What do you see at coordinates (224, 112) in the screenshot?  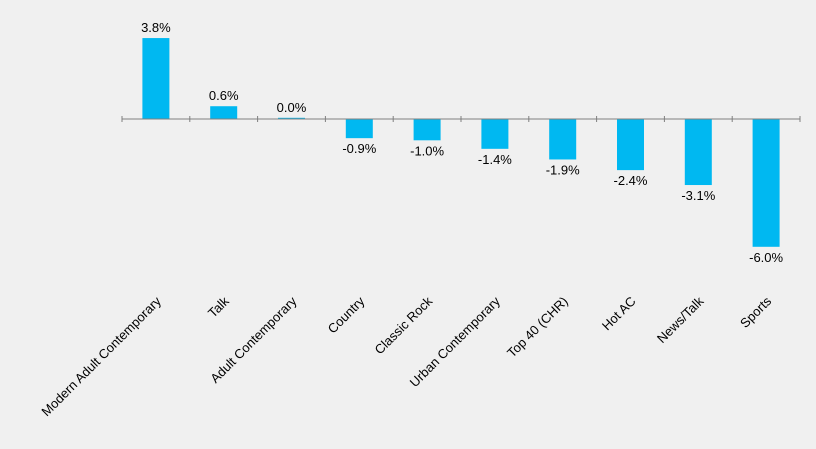 I see `bar-talk` at bounding box center [224, 112].